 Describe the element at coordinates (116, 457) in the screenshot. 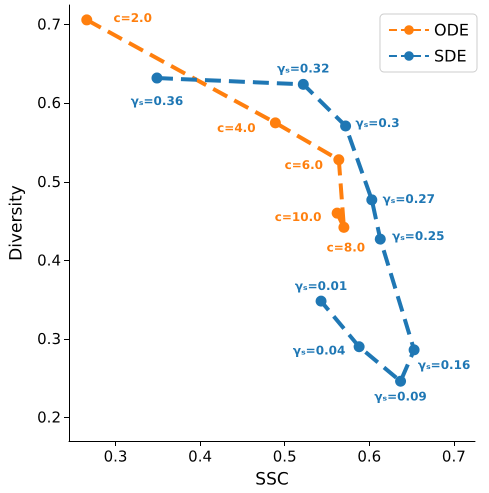

I see `x-tick-label: 0.3` at that location.